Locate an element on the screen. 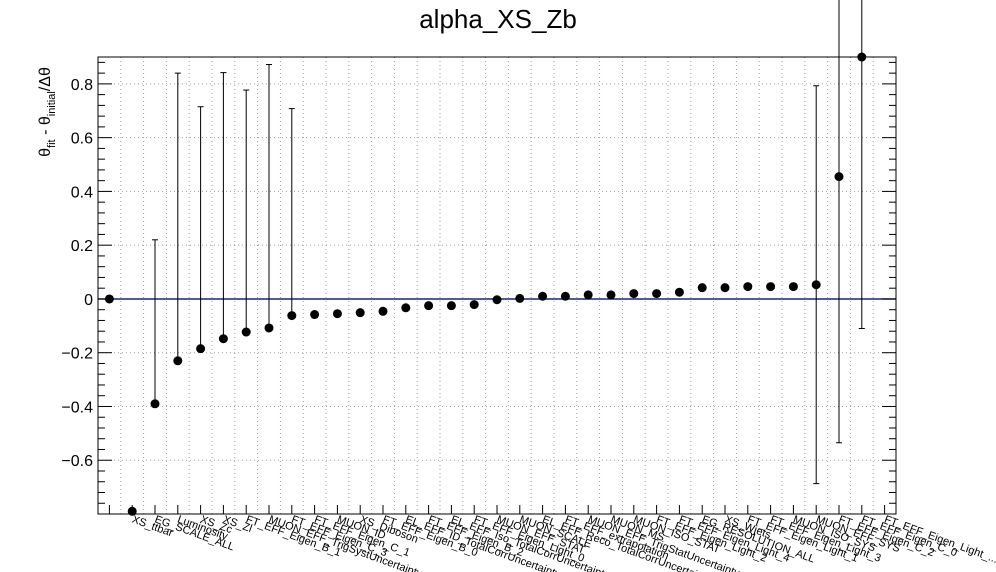 This screenshot has height=572, width=996. y-tick-label: 0.6 is located at coordinates (82, 139).